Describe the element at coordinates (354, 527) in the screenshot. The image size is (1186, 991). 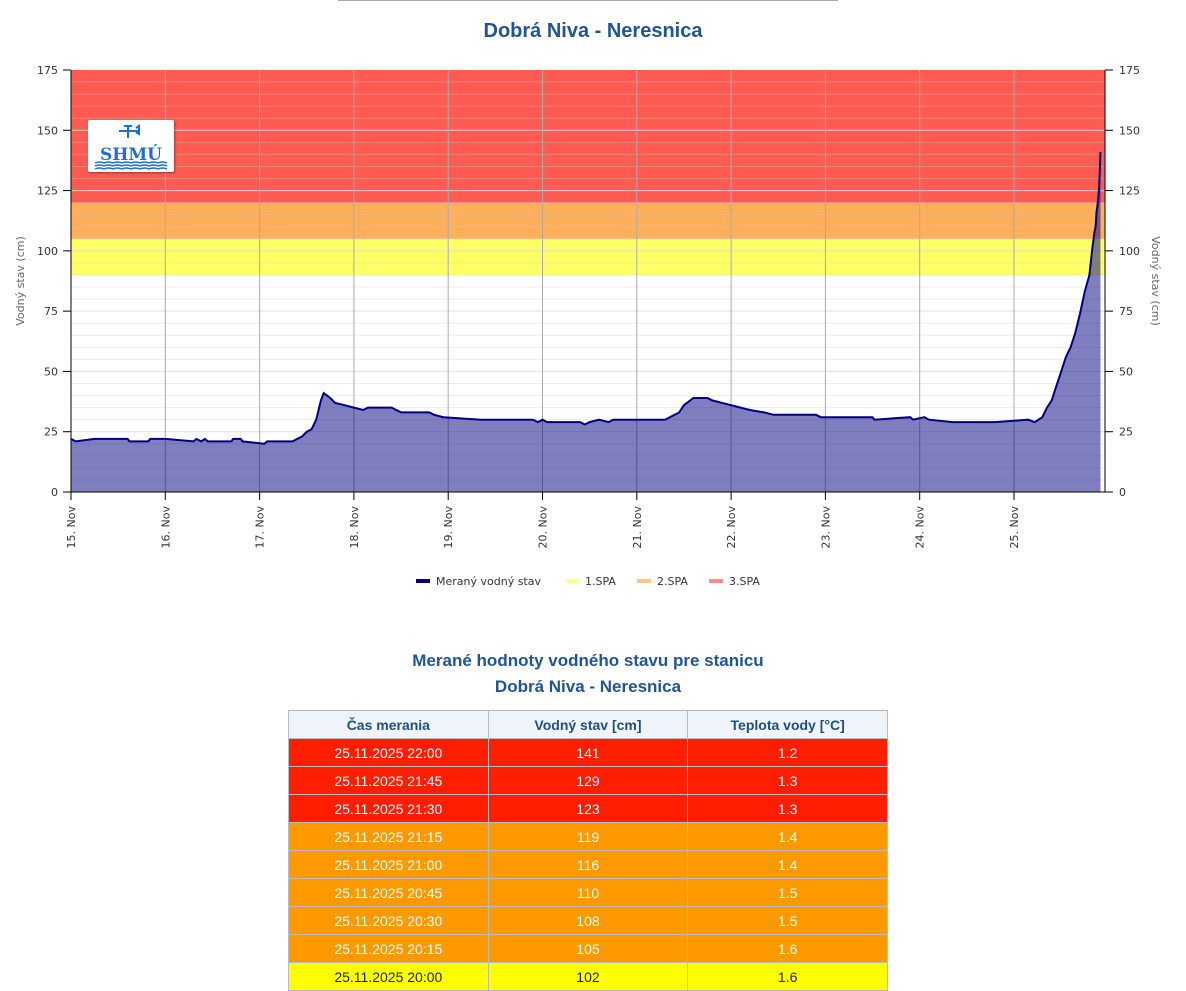
I see `x-tick-label: 18. Nov` at that location.